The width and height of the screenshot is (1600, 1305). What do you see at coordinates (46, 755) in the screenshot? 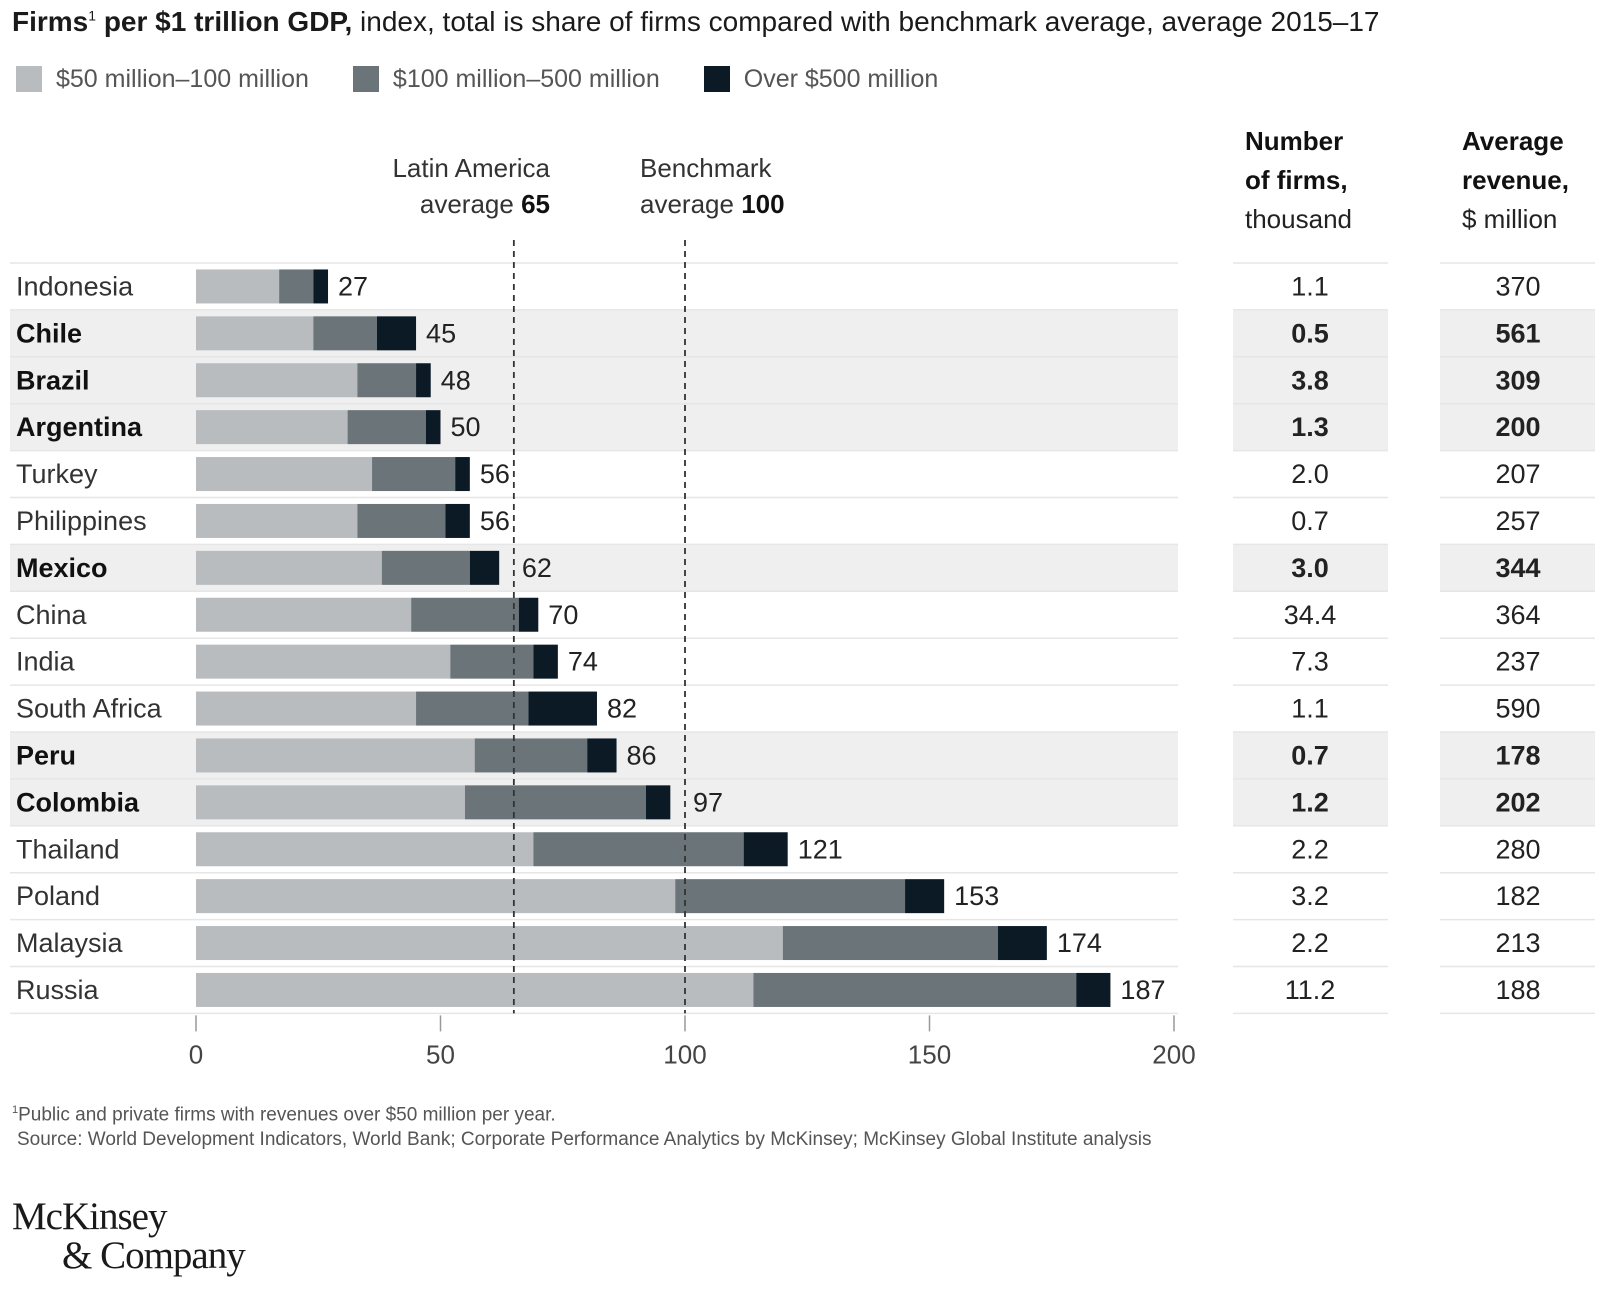
I see `country-label-10: Peru` at bounding box center [46, 755].